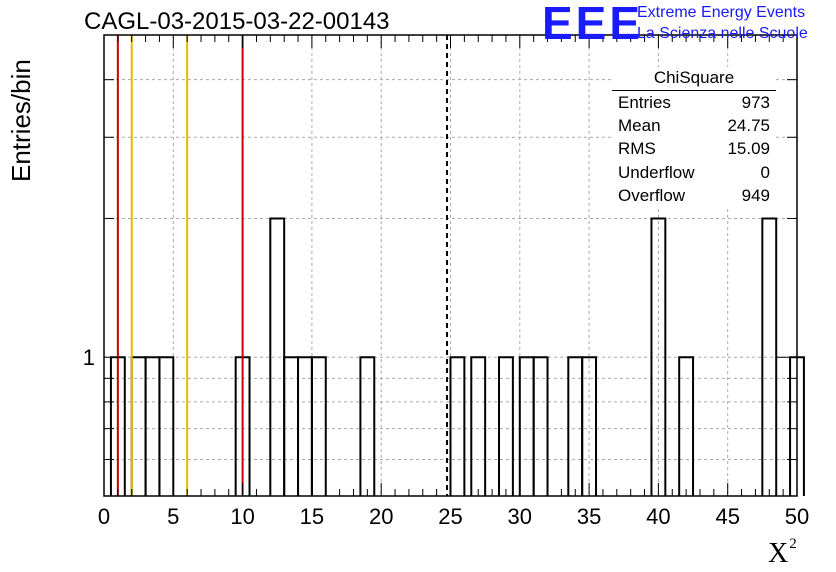 This screenshot has height=572, width=836. I want to click on stats-row: Underflow 0, so click(694, 172).